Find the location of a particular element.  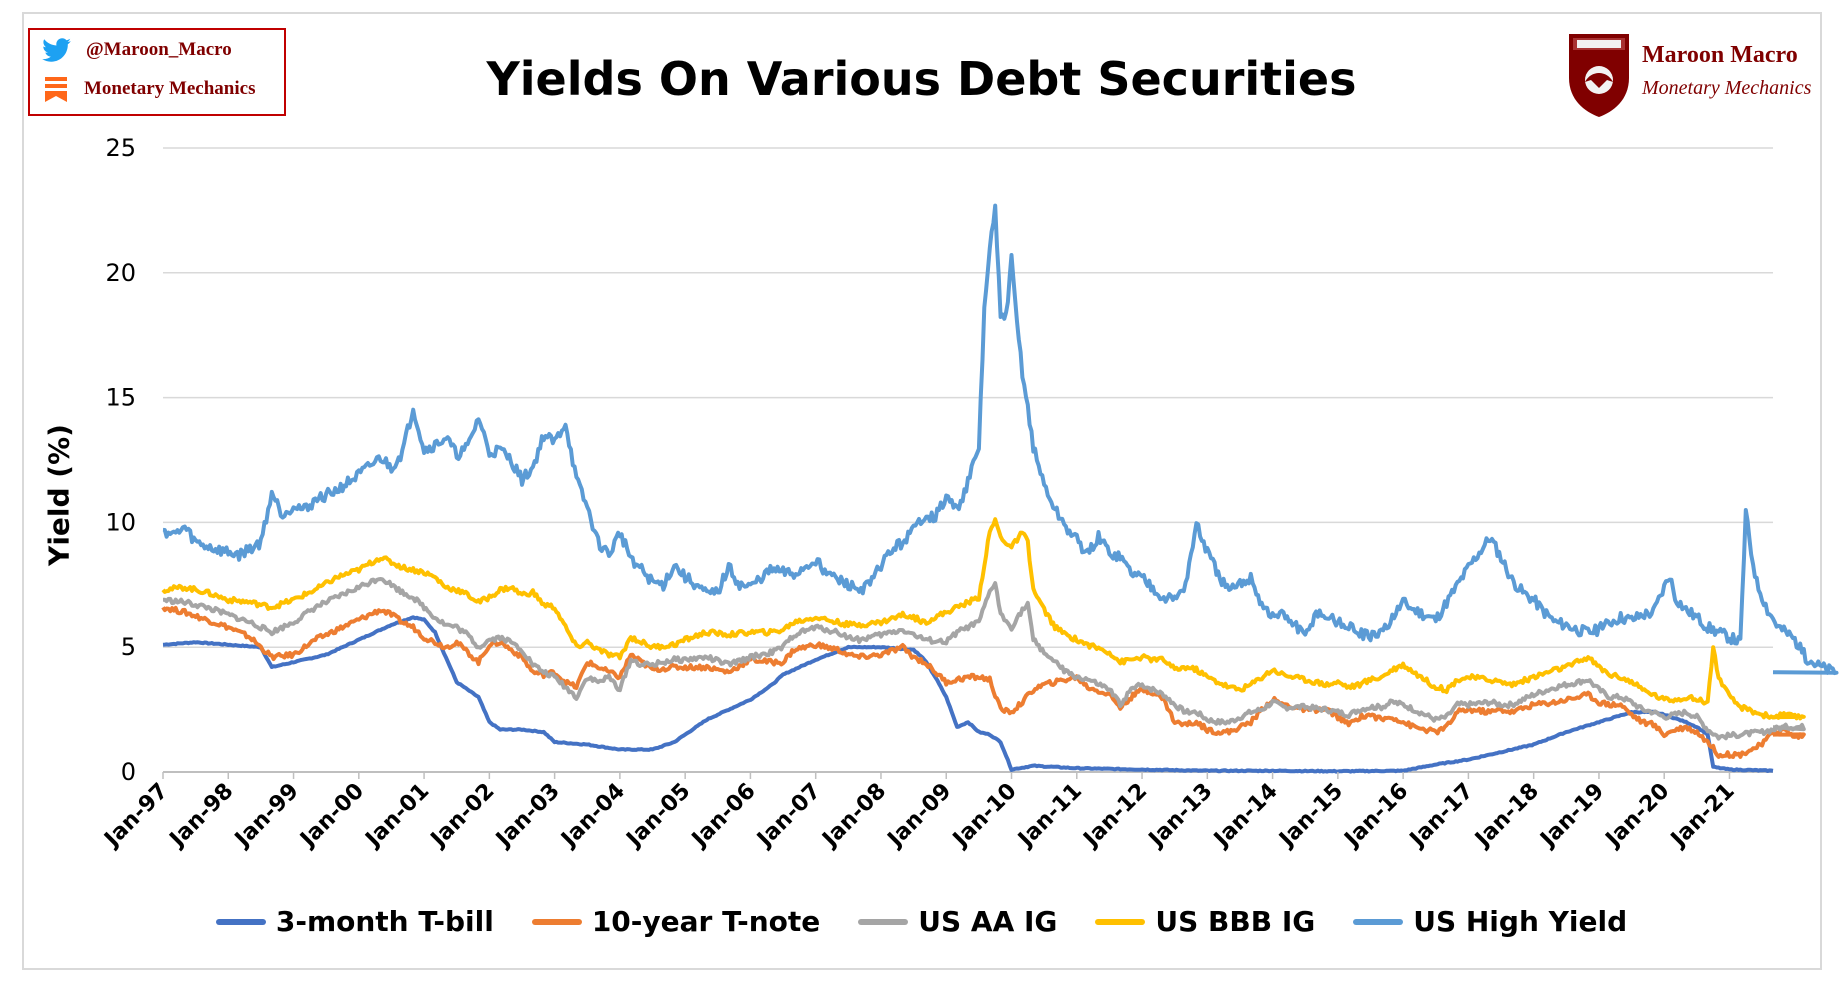

y-tick-label: 20 is located at coordinates (120, 273).